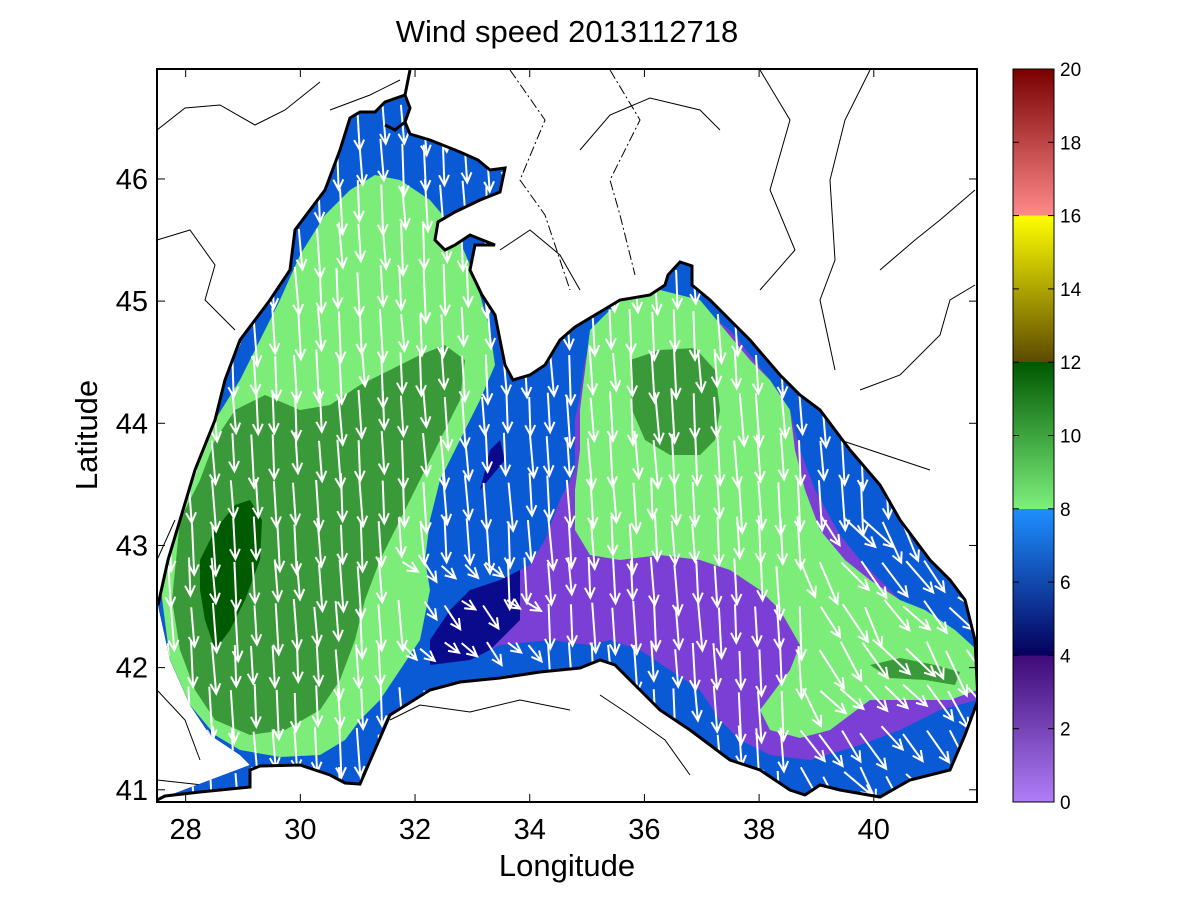 The image size is (1201, 901). What do you see at coordinates (132, 669) in the screenshot?
I see `y-tick-label: 42` at bounding box center [132, 669].